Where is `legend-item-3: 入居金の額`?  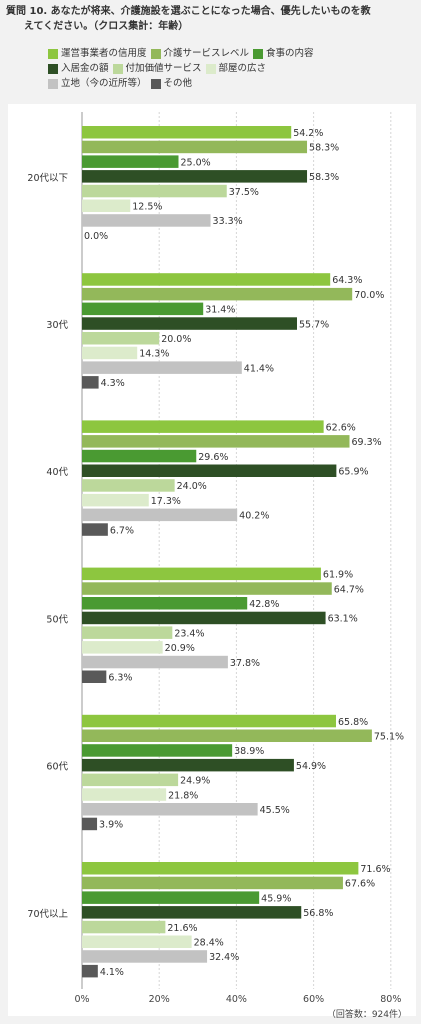 legend-item-3: 入居金の額 is located at coordinates (78, 68).